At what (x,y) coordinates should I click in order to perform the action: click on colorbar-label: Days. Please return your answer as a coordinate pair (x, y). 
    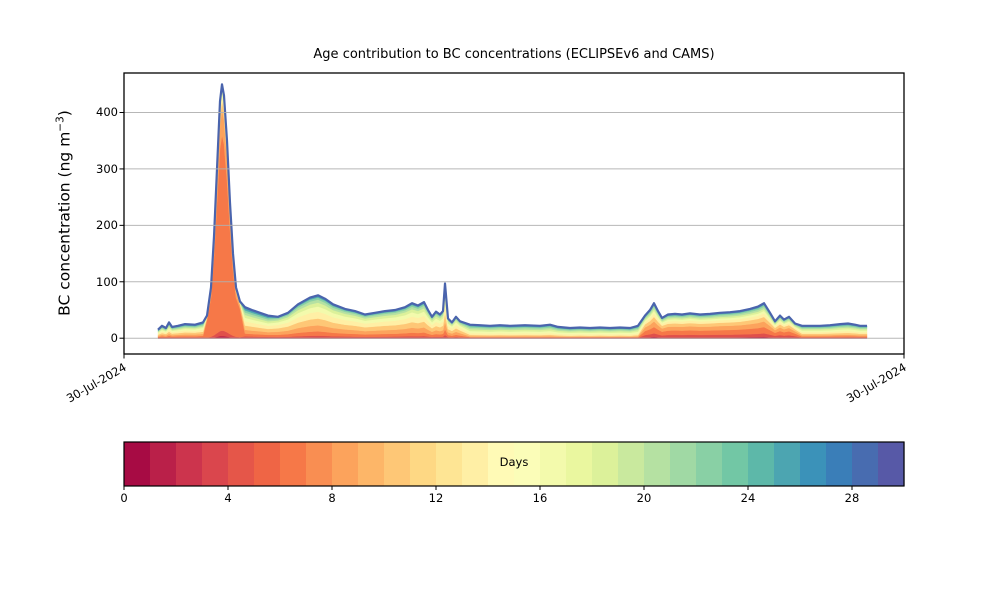
    Looking at the image, I should click on (514, 462).